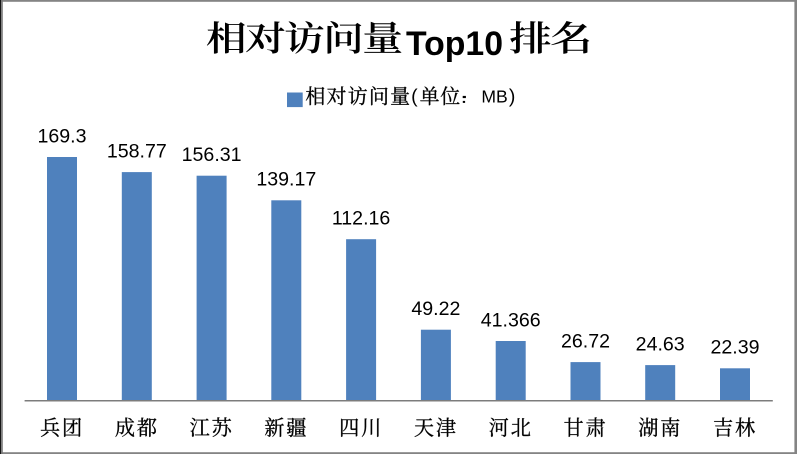 The image size is (797, 454). Describe the element at coordinates (212, 155) in the screenshot. I see `svg-text: 156.31` at that location.